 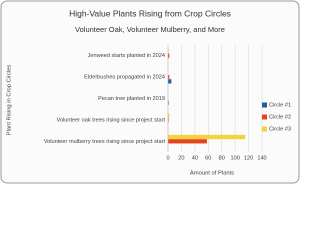 I want to click on y-tick-label: Jenweed starts planted in 2024, so click(x=126, y=56).